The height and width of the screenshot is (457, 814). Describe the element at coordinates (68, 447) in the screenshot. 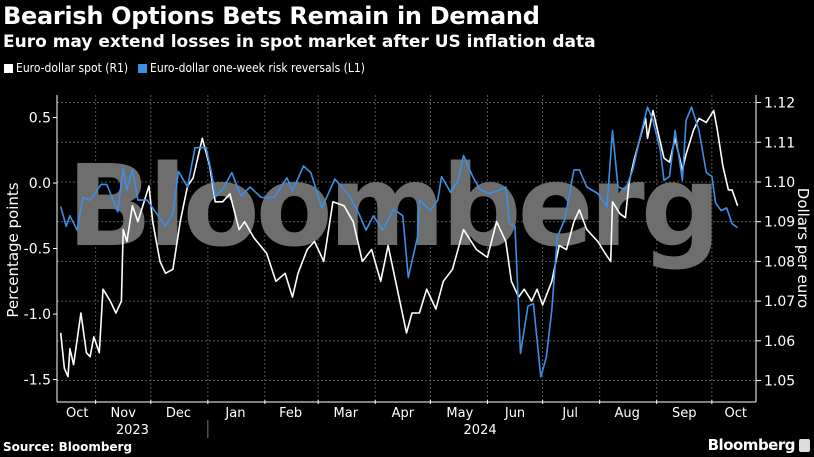

I see `source-note: Source: Bloomberg` at that location.